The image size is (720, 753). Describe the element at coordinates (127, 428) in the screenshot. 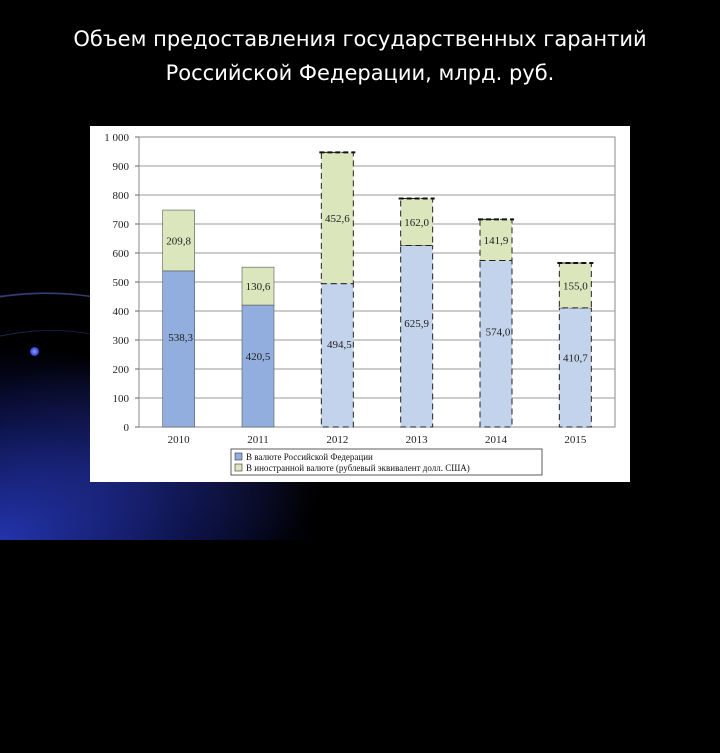

I see `y-tick-label: 0` at that location.